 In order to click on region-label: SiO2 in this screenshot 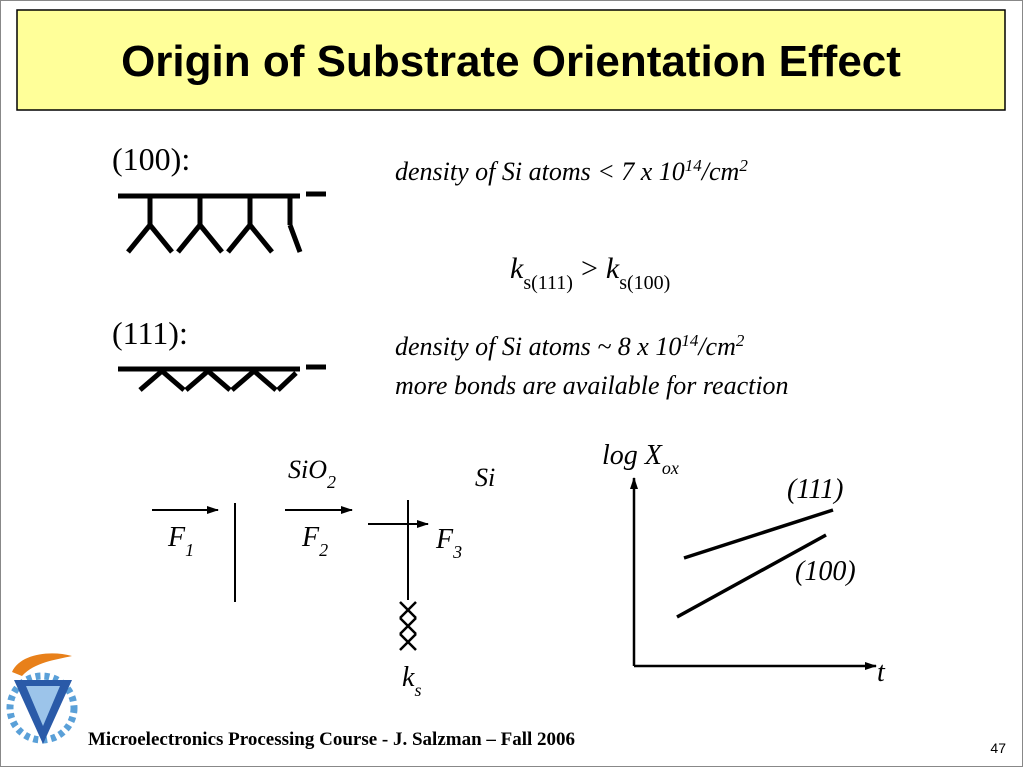, I will do `click(312, 473)`.